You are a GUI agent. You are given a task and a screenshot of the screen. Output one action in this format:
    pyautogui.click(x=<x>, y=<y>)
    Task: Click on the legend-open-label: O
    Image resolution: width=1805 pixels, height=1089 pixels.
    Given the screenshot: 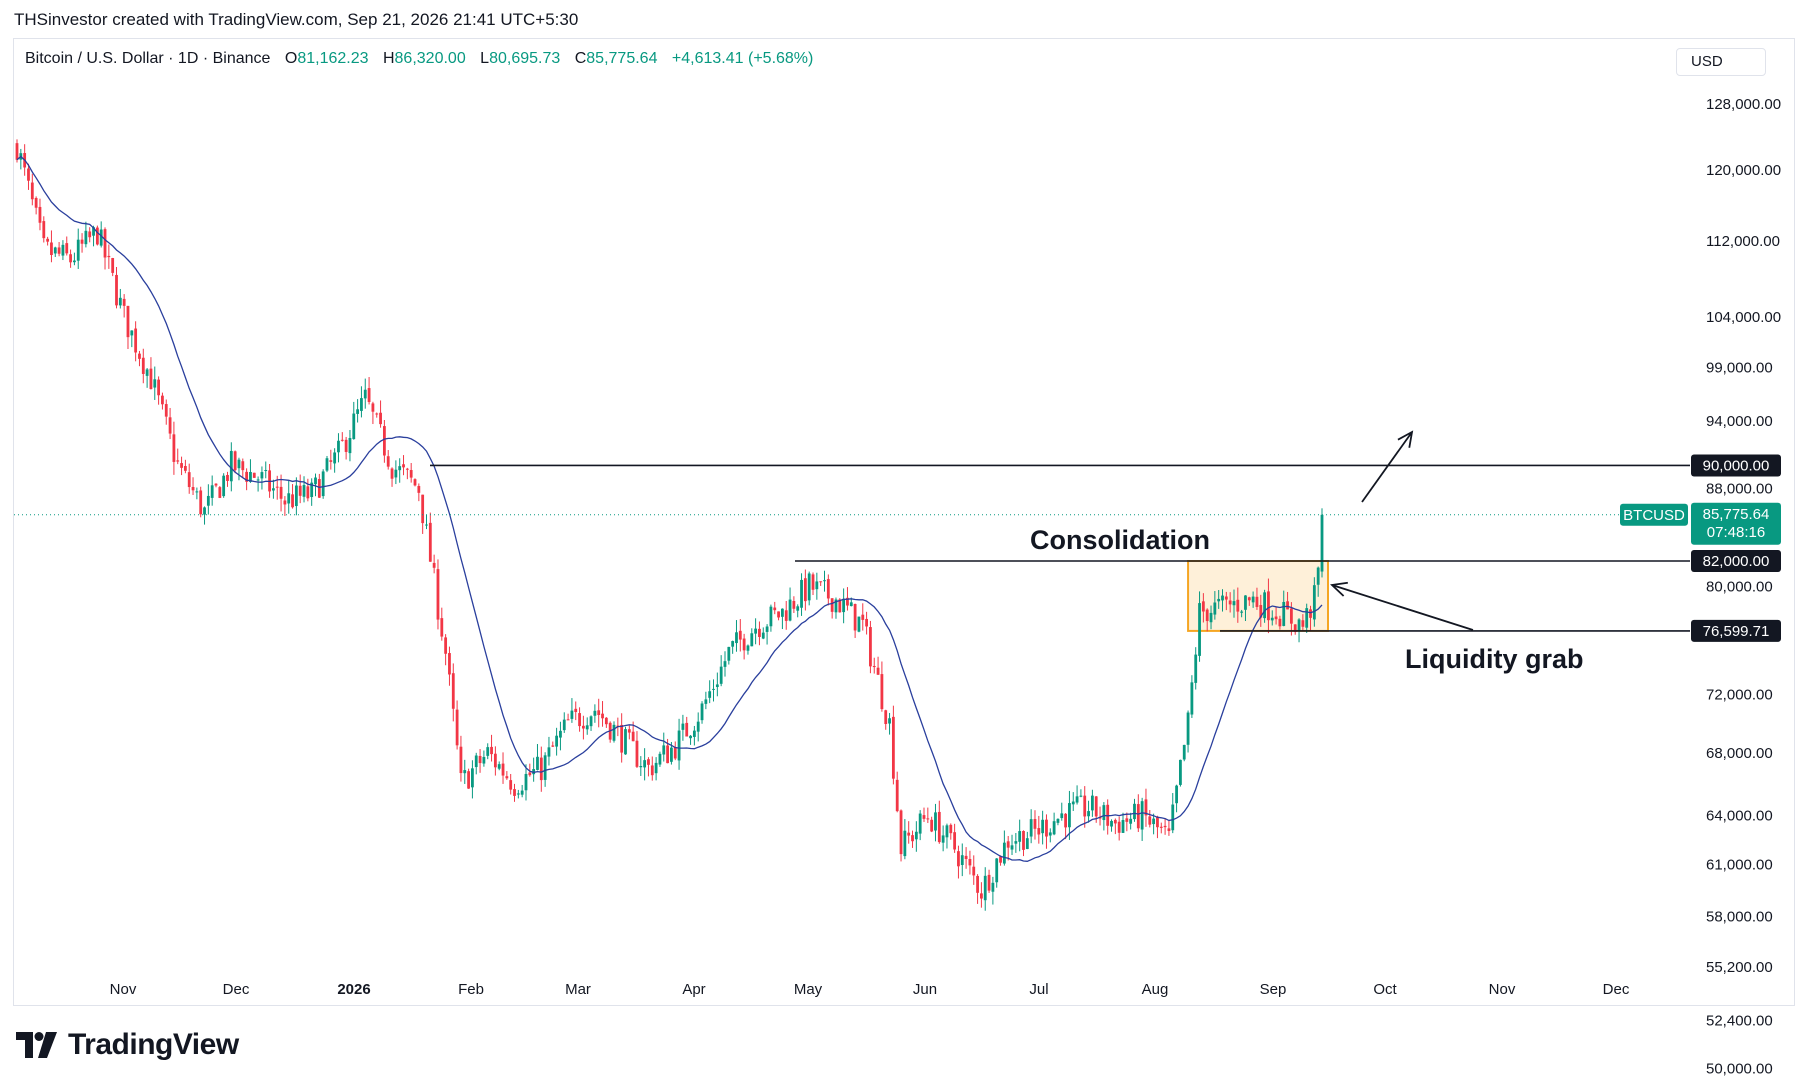 What is the action you would take?
    pyautogui.click(x=291, y=58)
    